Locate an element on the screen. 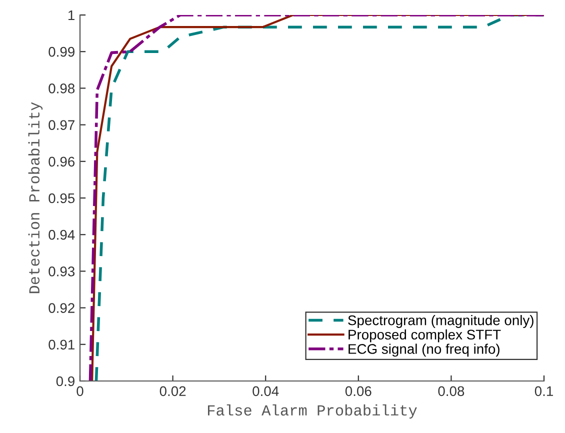 Image resolution: width=565 pixels, height=433 pixels. y-tick-label: 0.93 is located at coordinates (61, 271).